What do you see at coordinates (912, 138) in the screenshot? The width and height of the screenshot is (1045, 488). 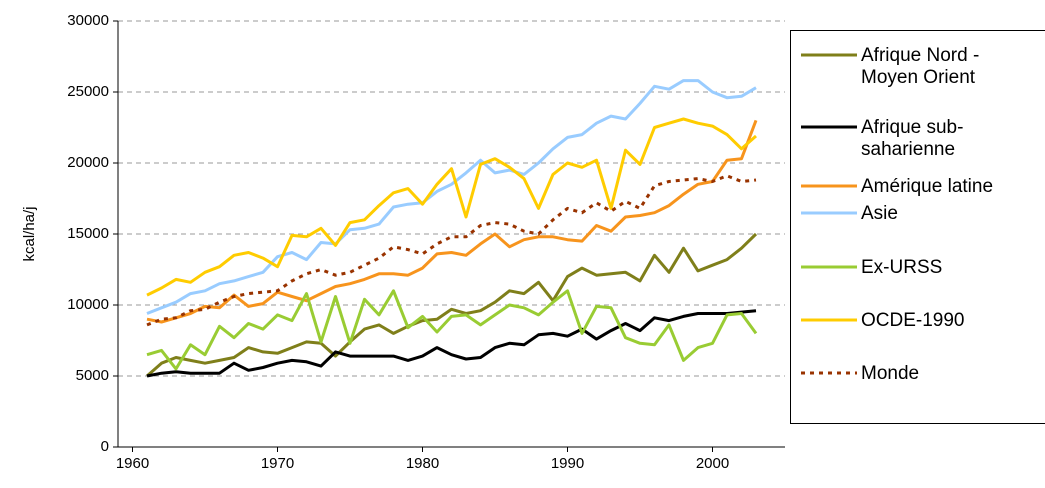 I see `legend-label: Afrique sub-saharienne` at bounding box center [912, 138].